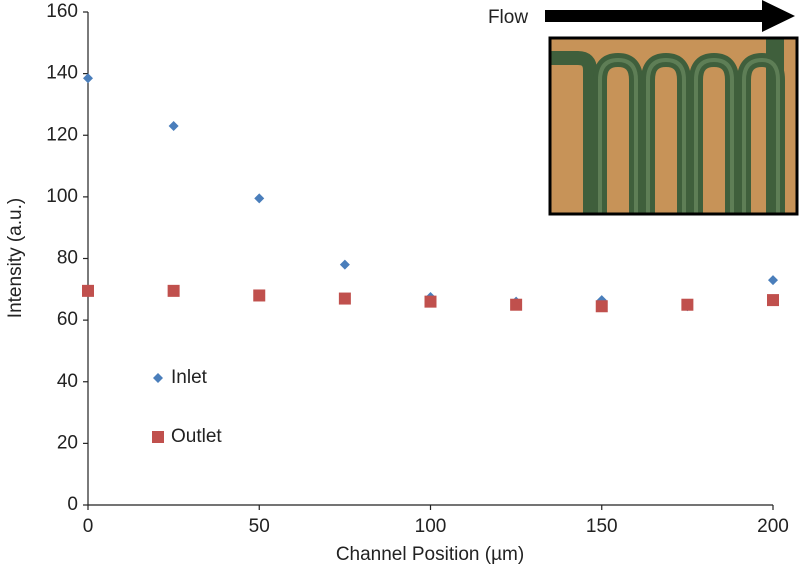 The width and height of the screenshot is (800, 574). What do you see at coordinates (67, 442) in the screenshot?
I see `y-tick-label: 20` at bounding box center [67, 442].